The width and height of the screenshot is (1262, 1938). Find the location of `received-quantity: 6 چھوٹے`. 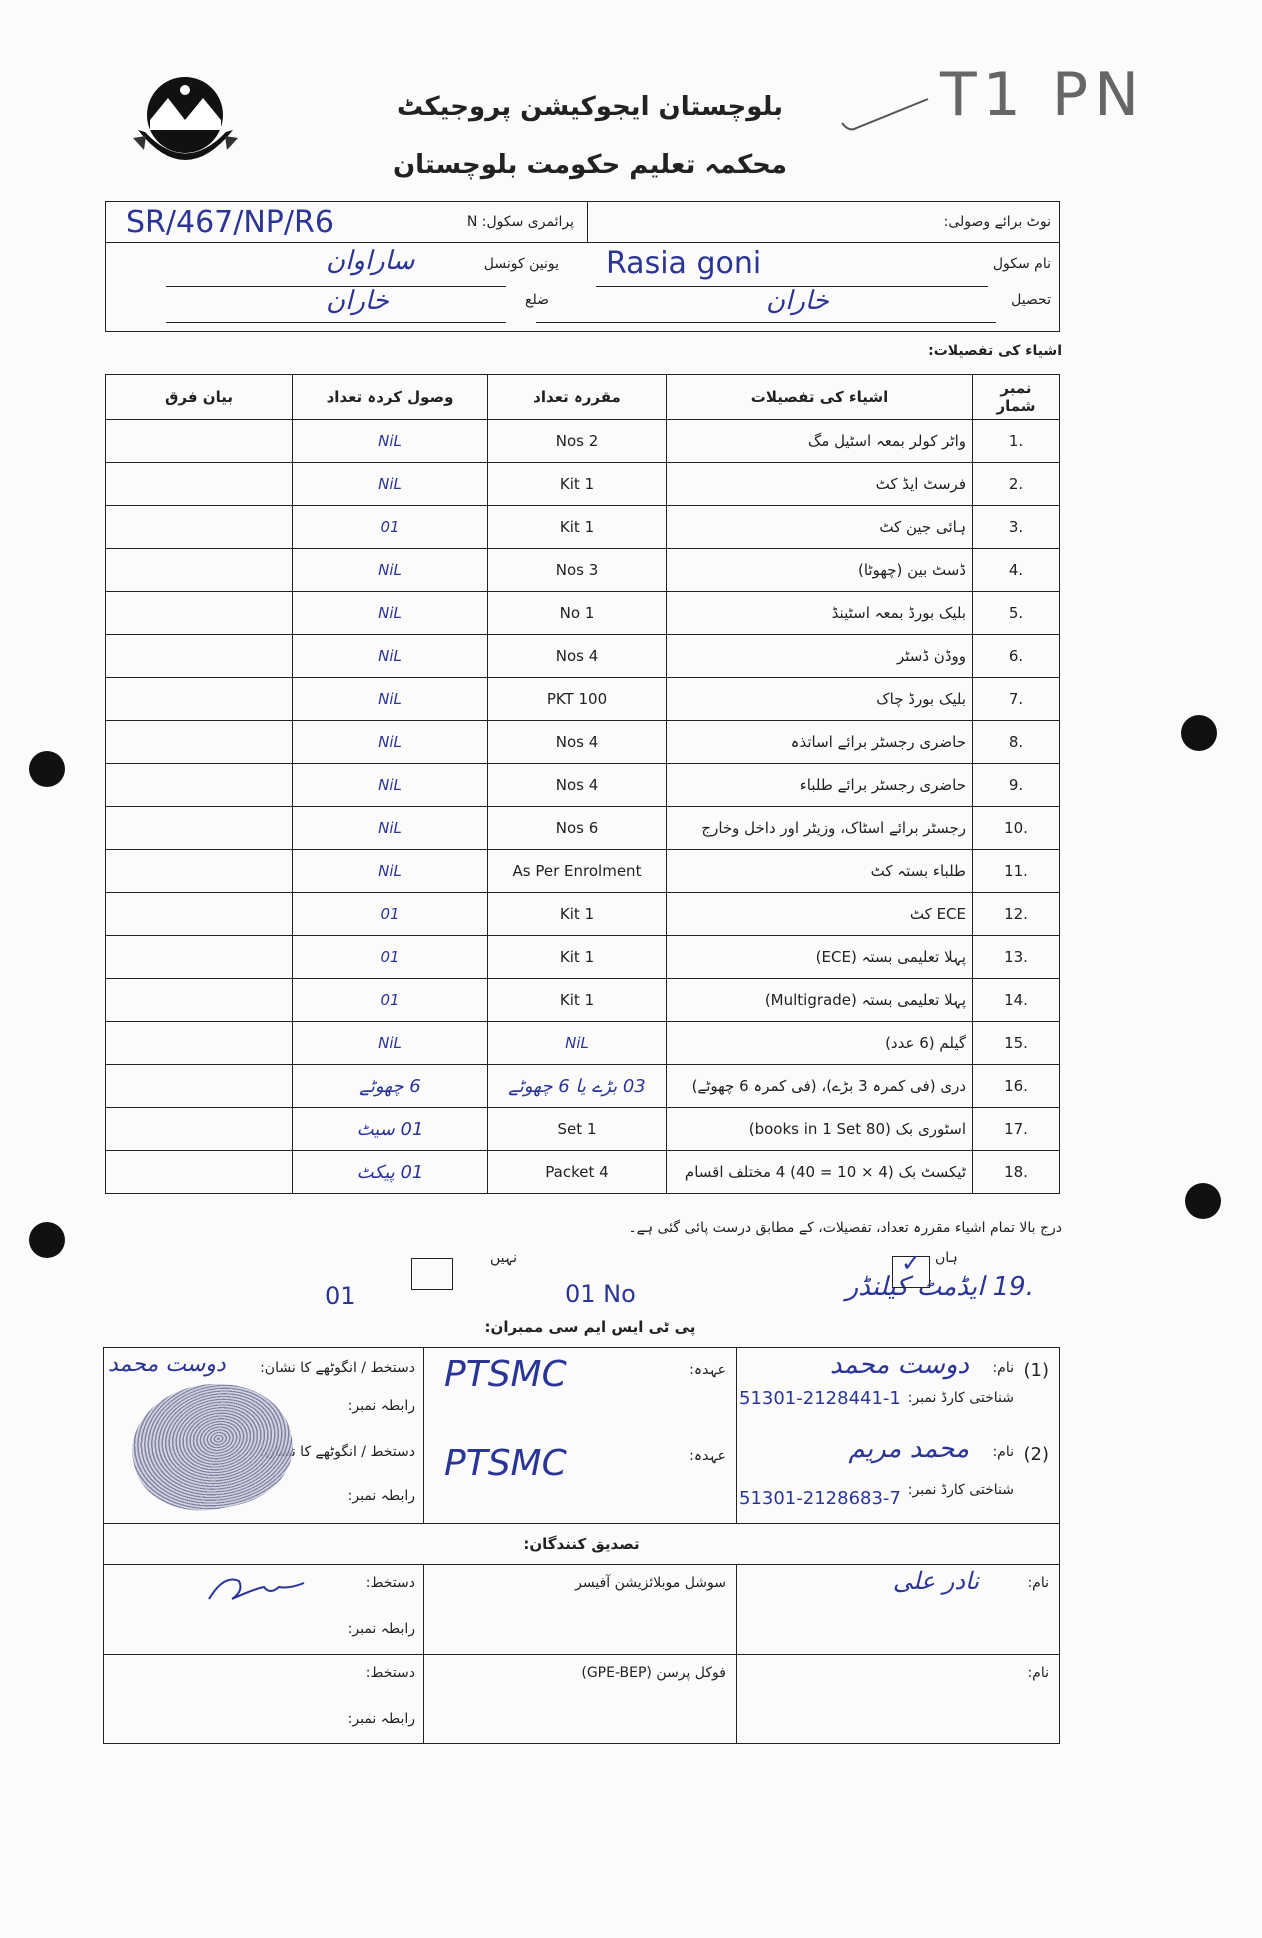

received-quantity: 6 چھوٹے is located at coordinates (390, 1086).